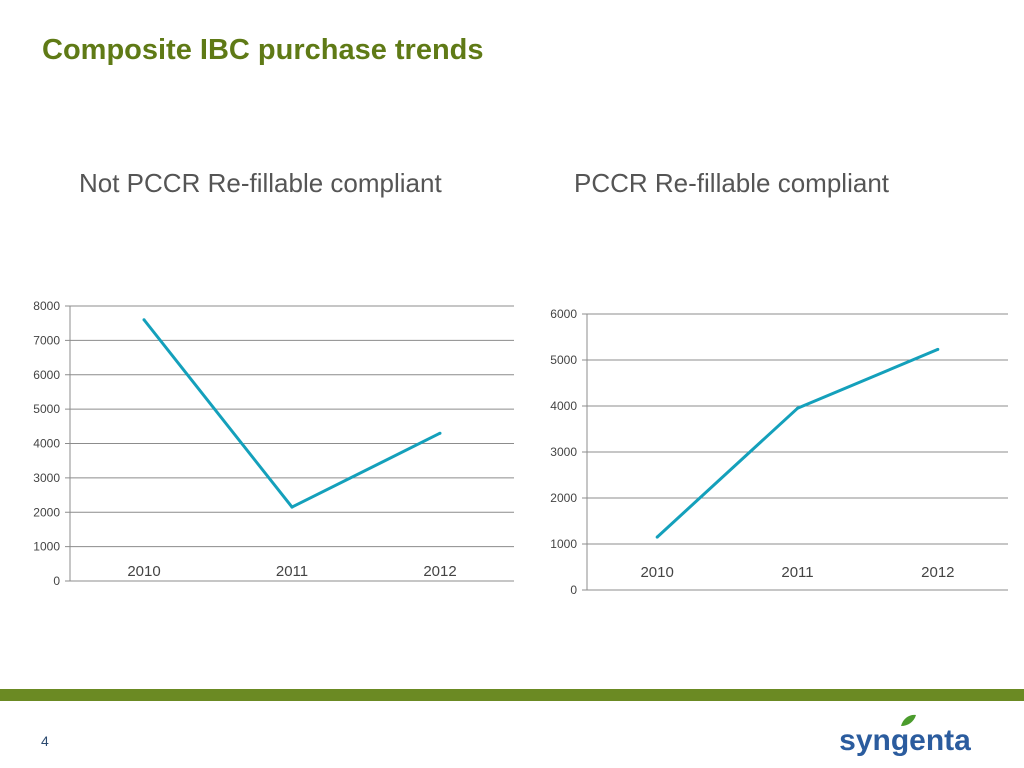 This screenshot has width=1024, height=768. Describe the element at coordinates (263, 50) in the screenshot. I see `slide-title: Composite IBC purchase trends` at that location.